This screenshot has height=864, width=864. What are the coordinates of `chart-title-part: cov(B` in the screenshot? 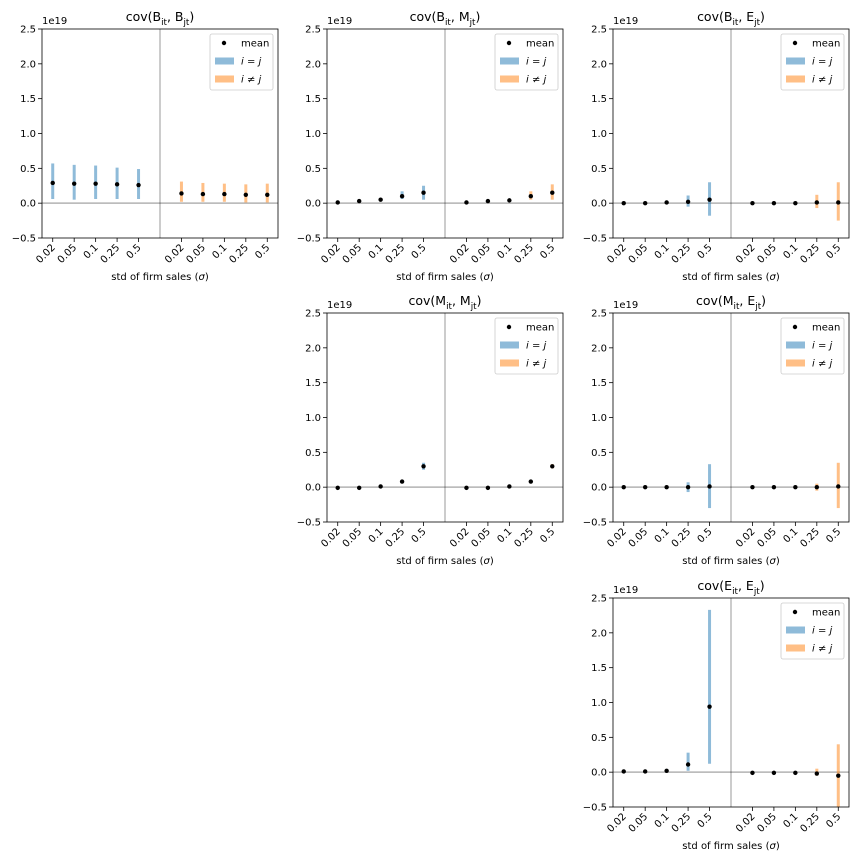 It's located at (714, 16).